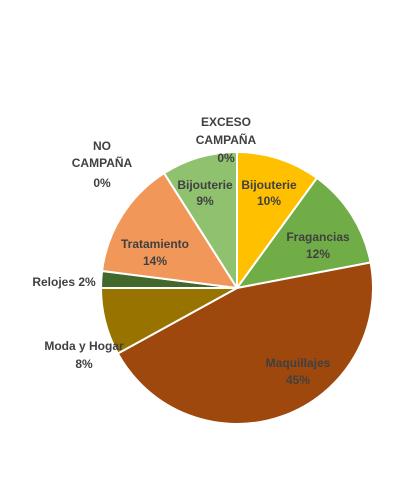 The image size is (410, 490). Describe the element at coordinates (226, 158) in the screenshot. I see `label-exceso-campana-value: 0%` at that location.